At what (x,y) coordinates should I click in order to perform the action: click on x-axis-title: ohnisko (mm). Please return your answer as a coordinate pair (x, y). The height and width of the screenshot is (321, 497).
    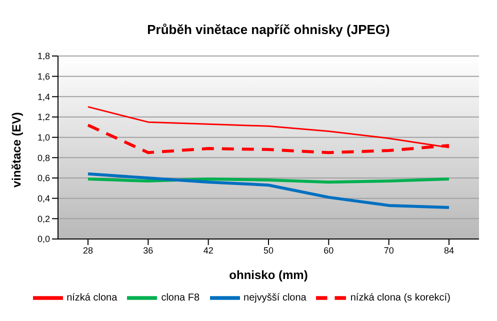
    Looking at the image, I should click on (268, 275).